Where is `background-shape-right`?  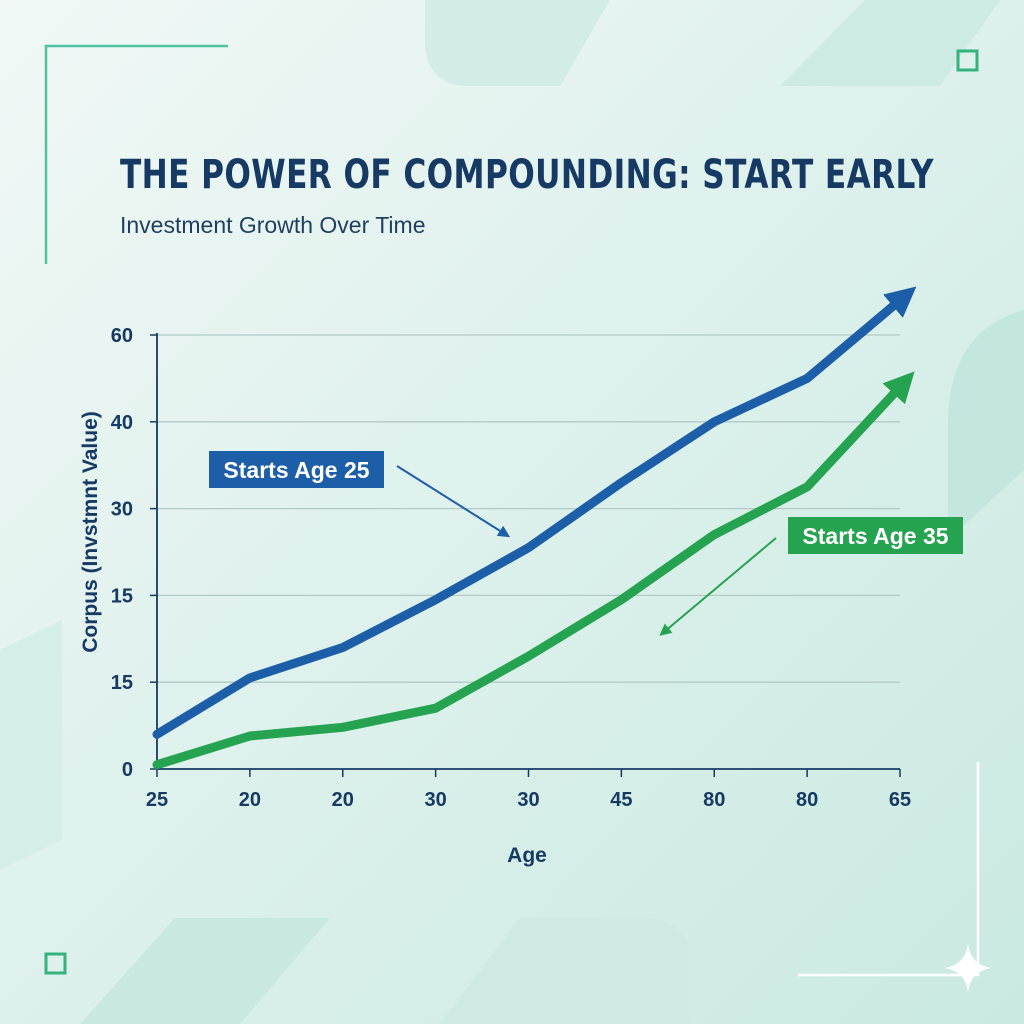
background-shape-right is located at coordinates (986, 425).